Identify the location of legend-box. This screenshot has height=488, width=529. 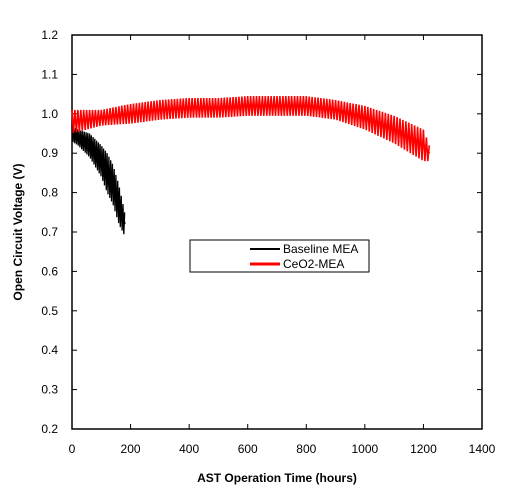
(279, 256).